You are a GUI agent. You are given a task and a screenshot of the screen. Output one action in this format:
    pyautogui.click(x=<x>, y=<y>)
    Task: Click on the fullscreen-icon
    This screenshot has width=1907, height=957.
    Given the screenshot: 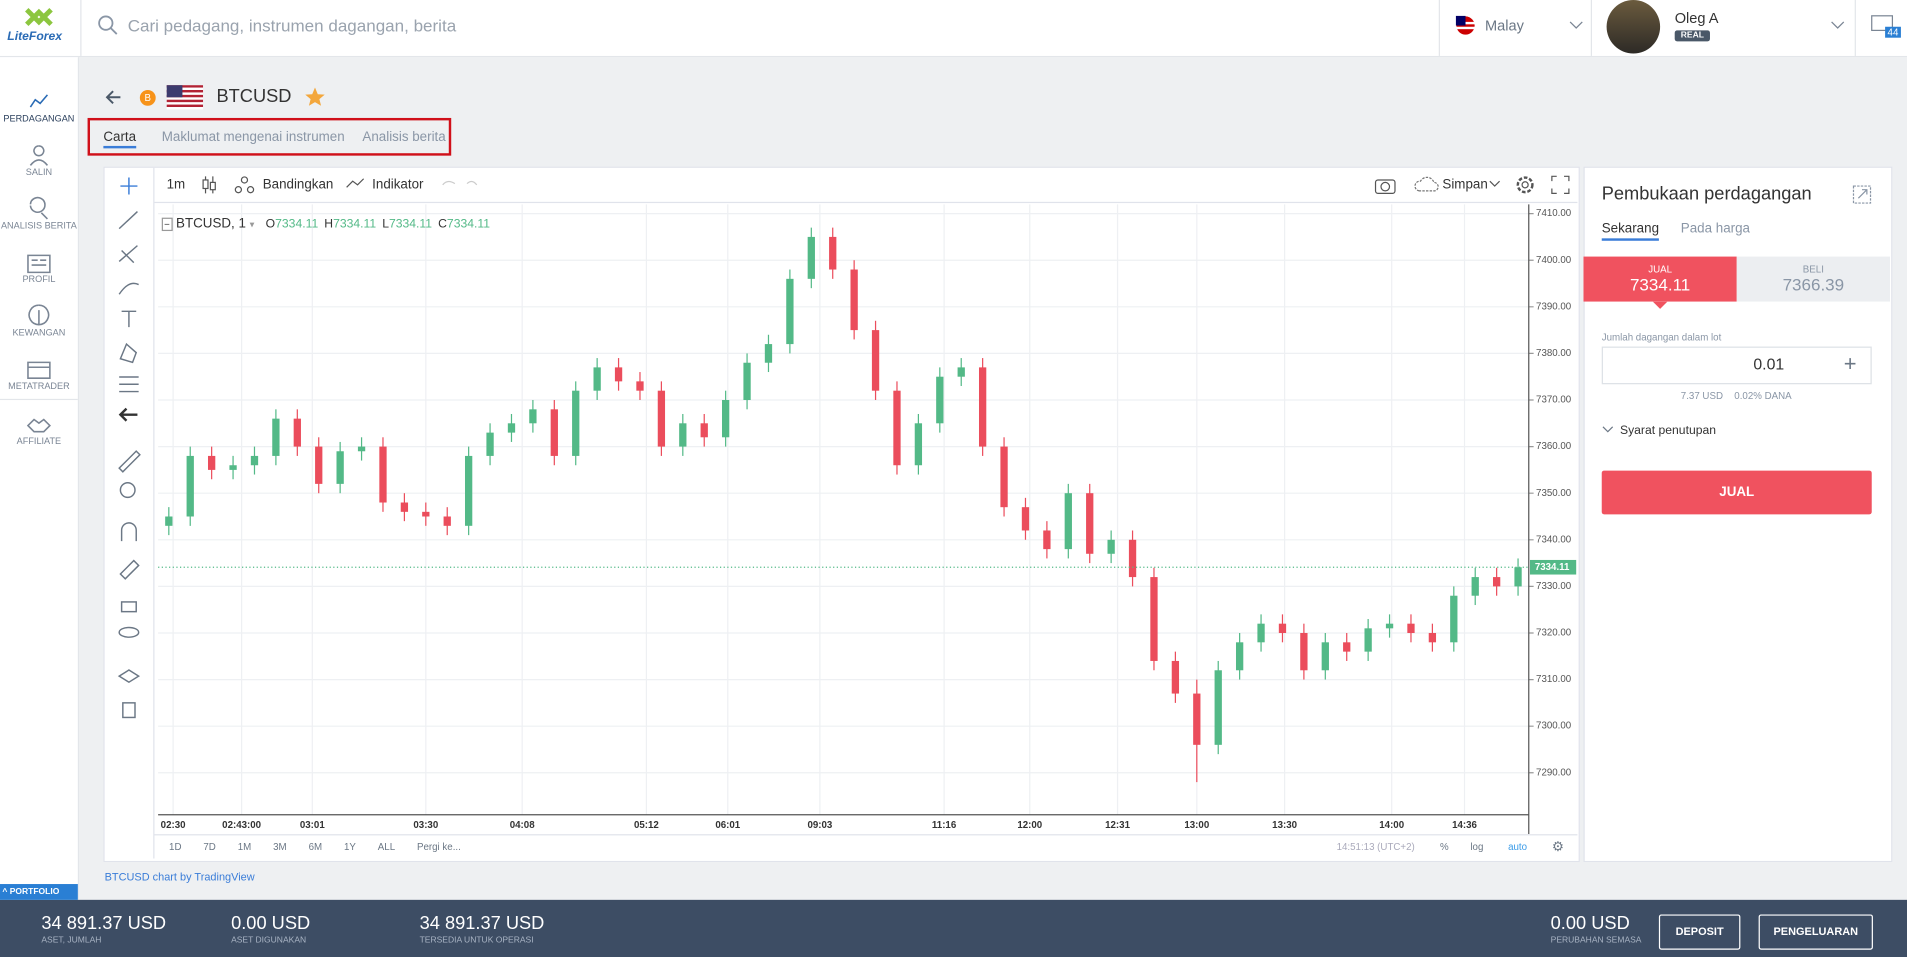 What is the action you would take?
    pyautogui.click(x=1560, y=184)
    